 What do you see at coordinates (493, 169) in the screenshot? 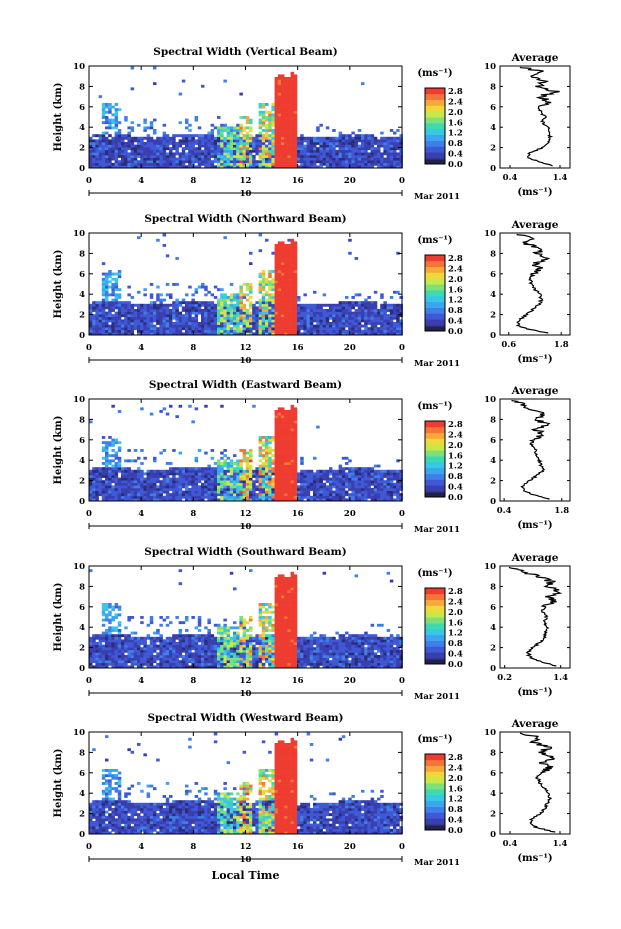
I see `profile-y-tick-label: 0` at bounding box center [493, 169].